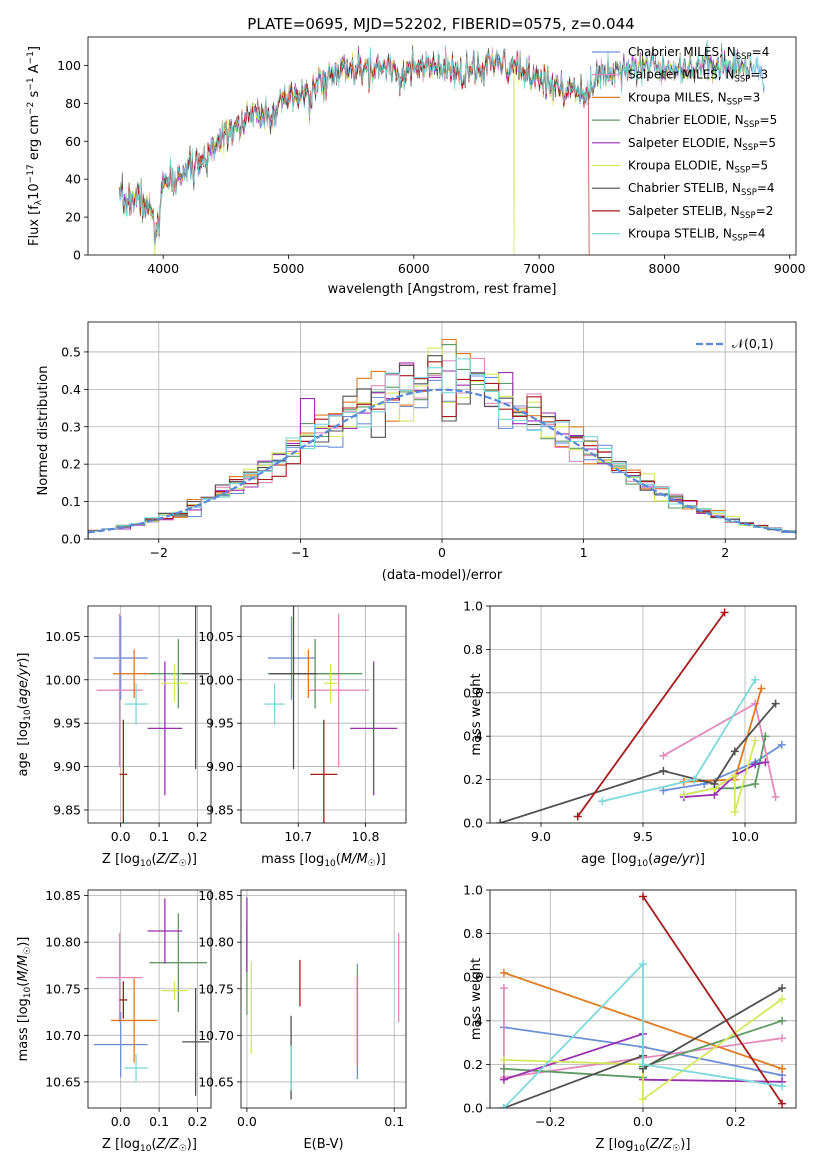 The height and width of the screenshot is (1170, 819). What do you see at coordinates (694, 98) in the screenshot?
I see `legend-label: Kroupa MILES, NSSP=3` at bounding box center [694, 98].